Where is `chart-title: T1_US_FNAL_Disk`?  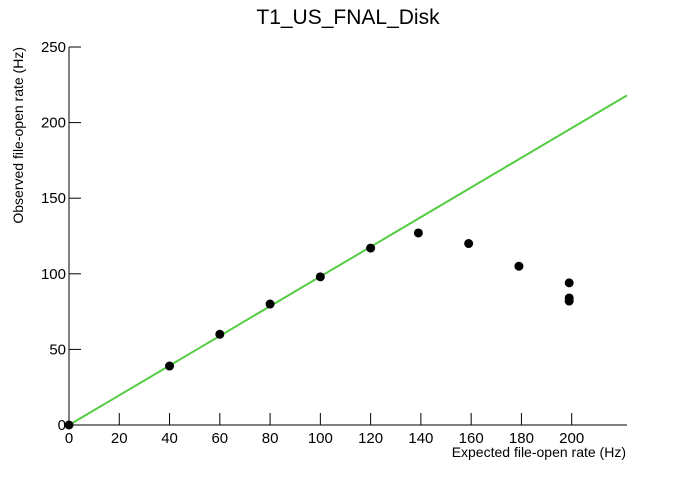 chart-title: T1_US_FNAL_Disk is located at coordinates (348, 17).